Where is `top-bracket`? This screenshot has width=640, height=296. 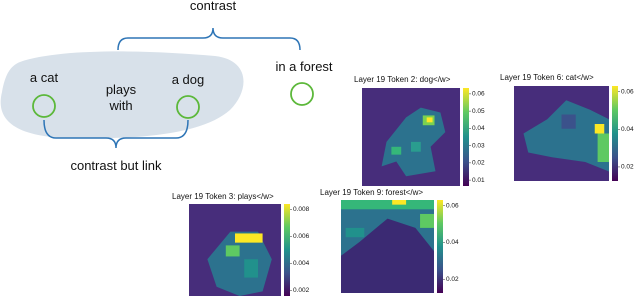
top-bracket is located at coordinates (209, 39).